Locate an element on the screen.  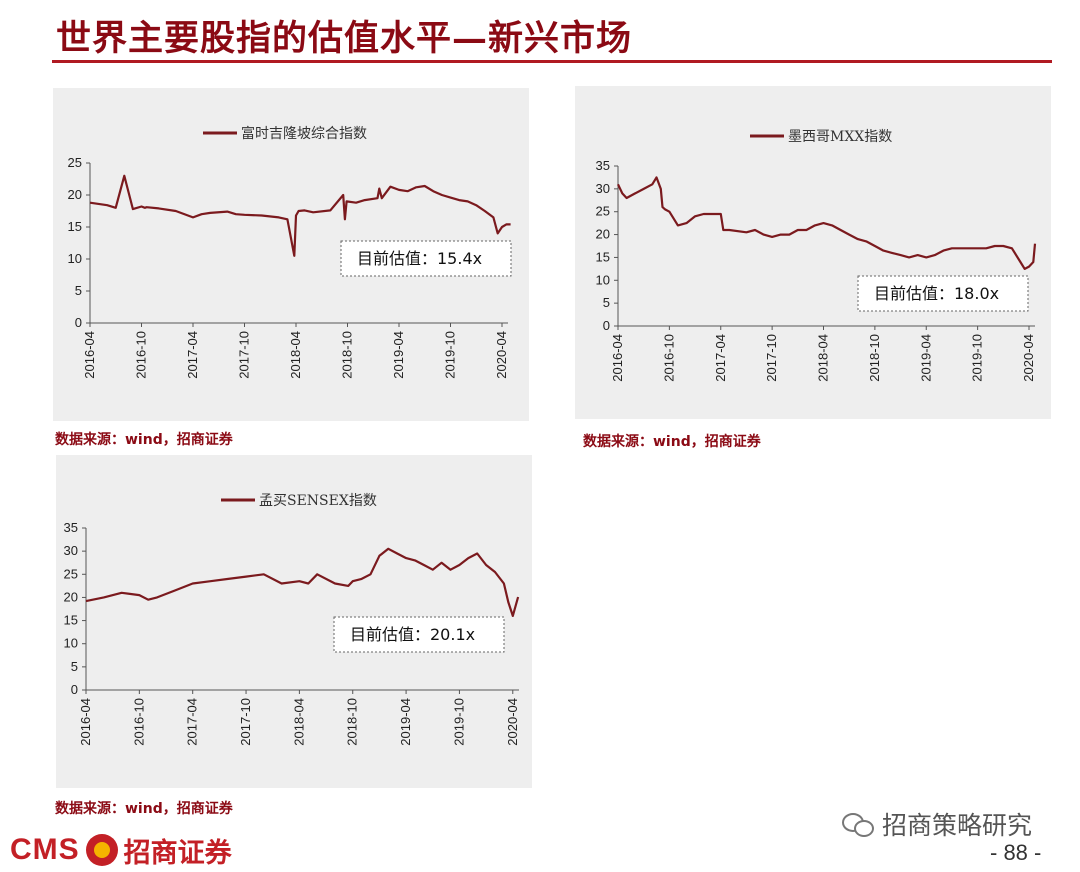
page-number: - 88 - is located at coordinates (1016, 852).